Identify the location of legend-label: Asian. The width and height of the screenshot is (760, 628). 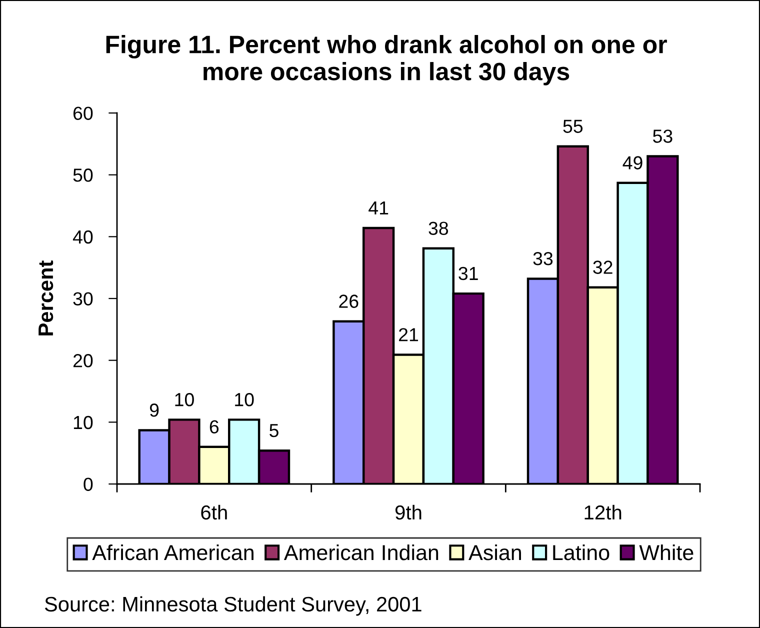
(494, 552).